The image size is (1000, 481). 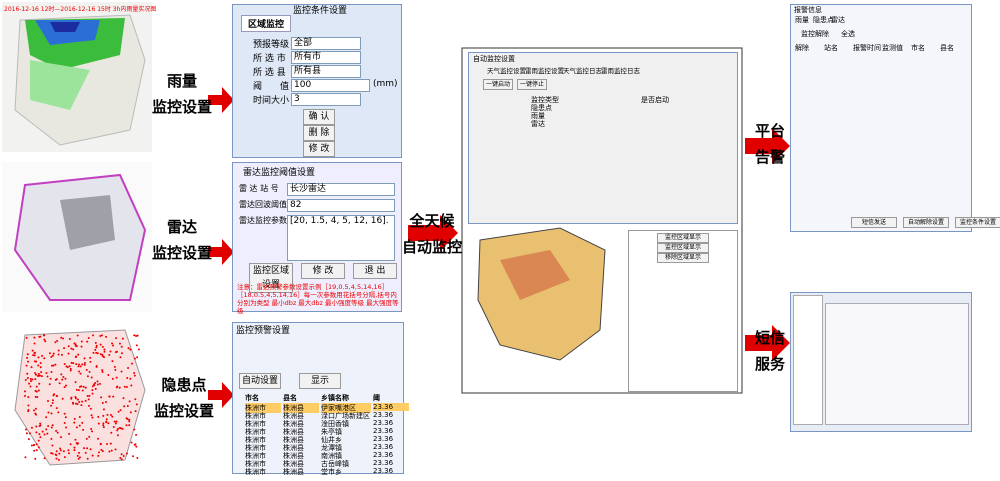 I want to click on button: 监控区域设置, so click(x=271, y=278).